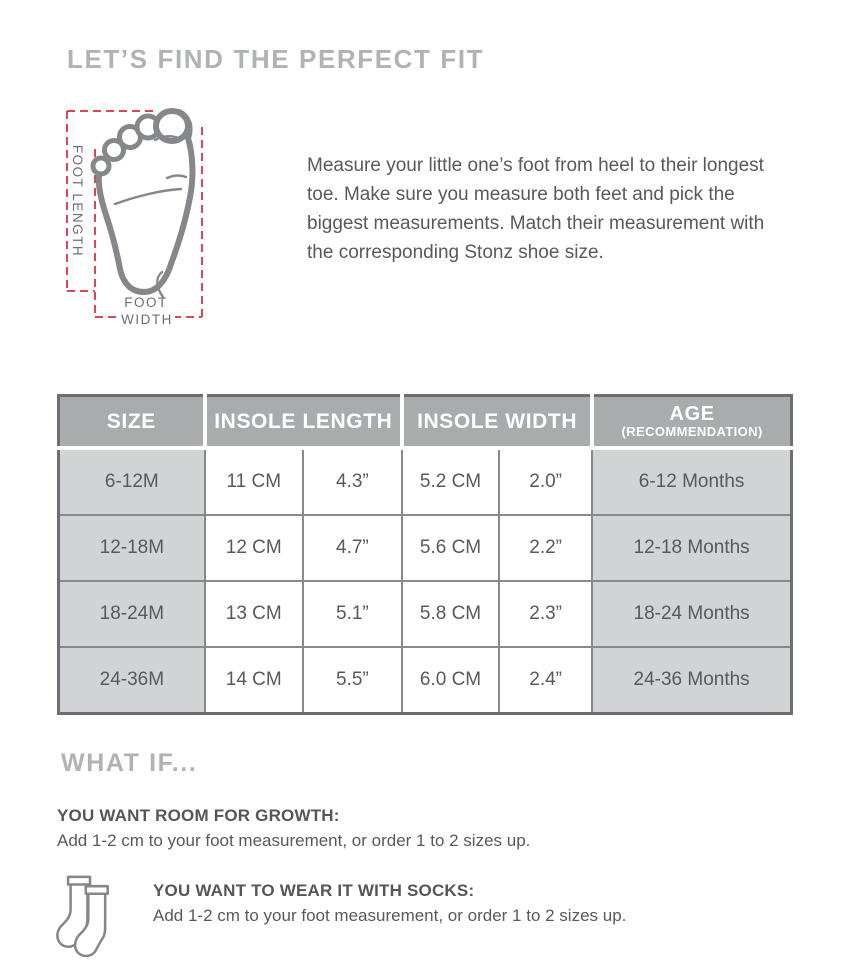 This screenshot has width=854, height=980. What do you see at coordinates (276, 59) in the screenshot?
I see `page-title: LET’S FIND THE PERFECT FIT` at bounding box center [276, 59].